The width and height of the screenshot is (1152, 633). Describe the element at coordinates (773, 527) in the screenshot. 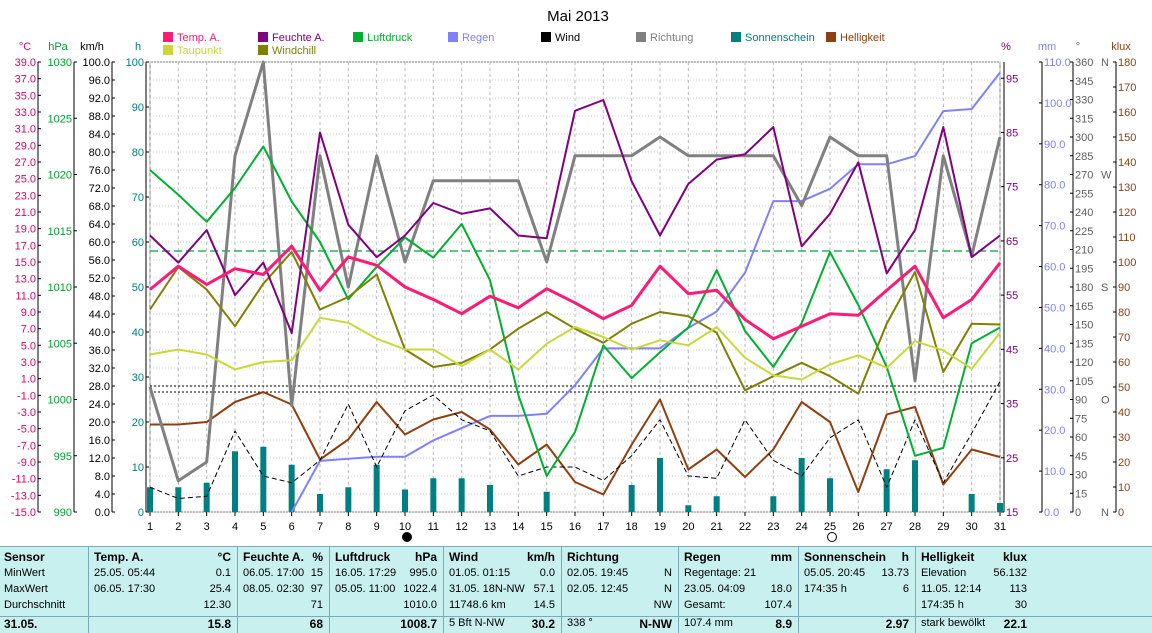

I see `x-tick-label: 23` at that location.